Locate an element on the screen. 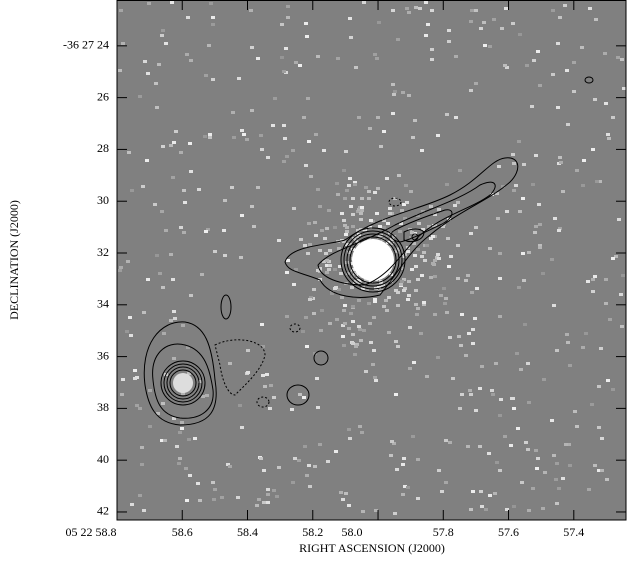 Image resolution: width=627 pixels, height=563 pixels. y-axis-title: DECLINATION (J2000) is located at coordinates (14, 260).